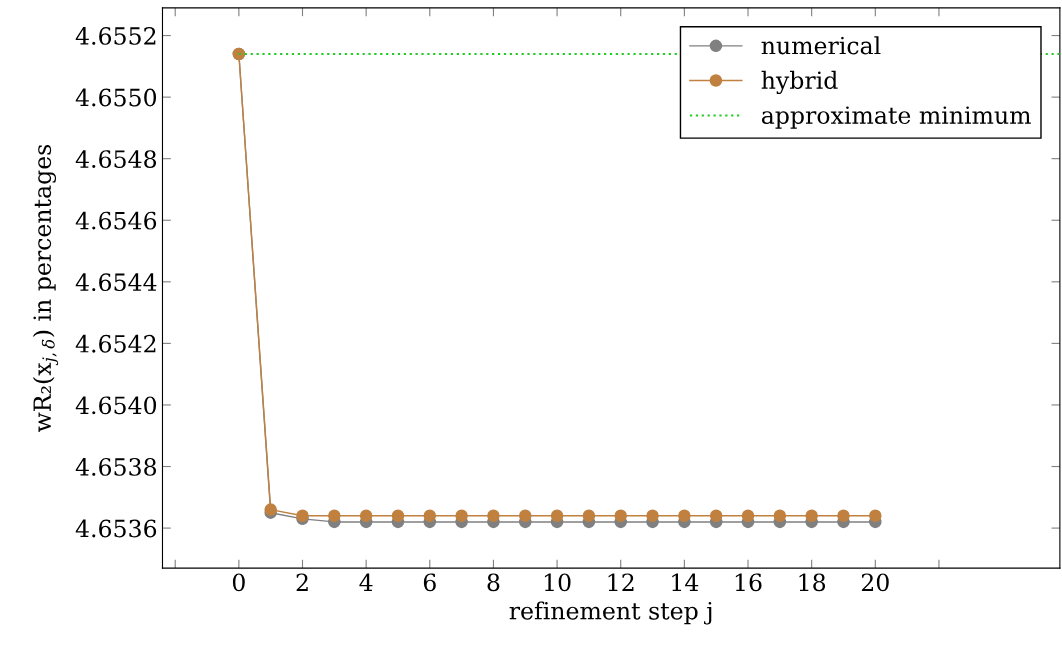 This screenshot has height=653, width=1062. What do you see at coordinates (429, 582) in the screenshot?
I see `x-tick-label: 6` at bounding box center [429, 582].